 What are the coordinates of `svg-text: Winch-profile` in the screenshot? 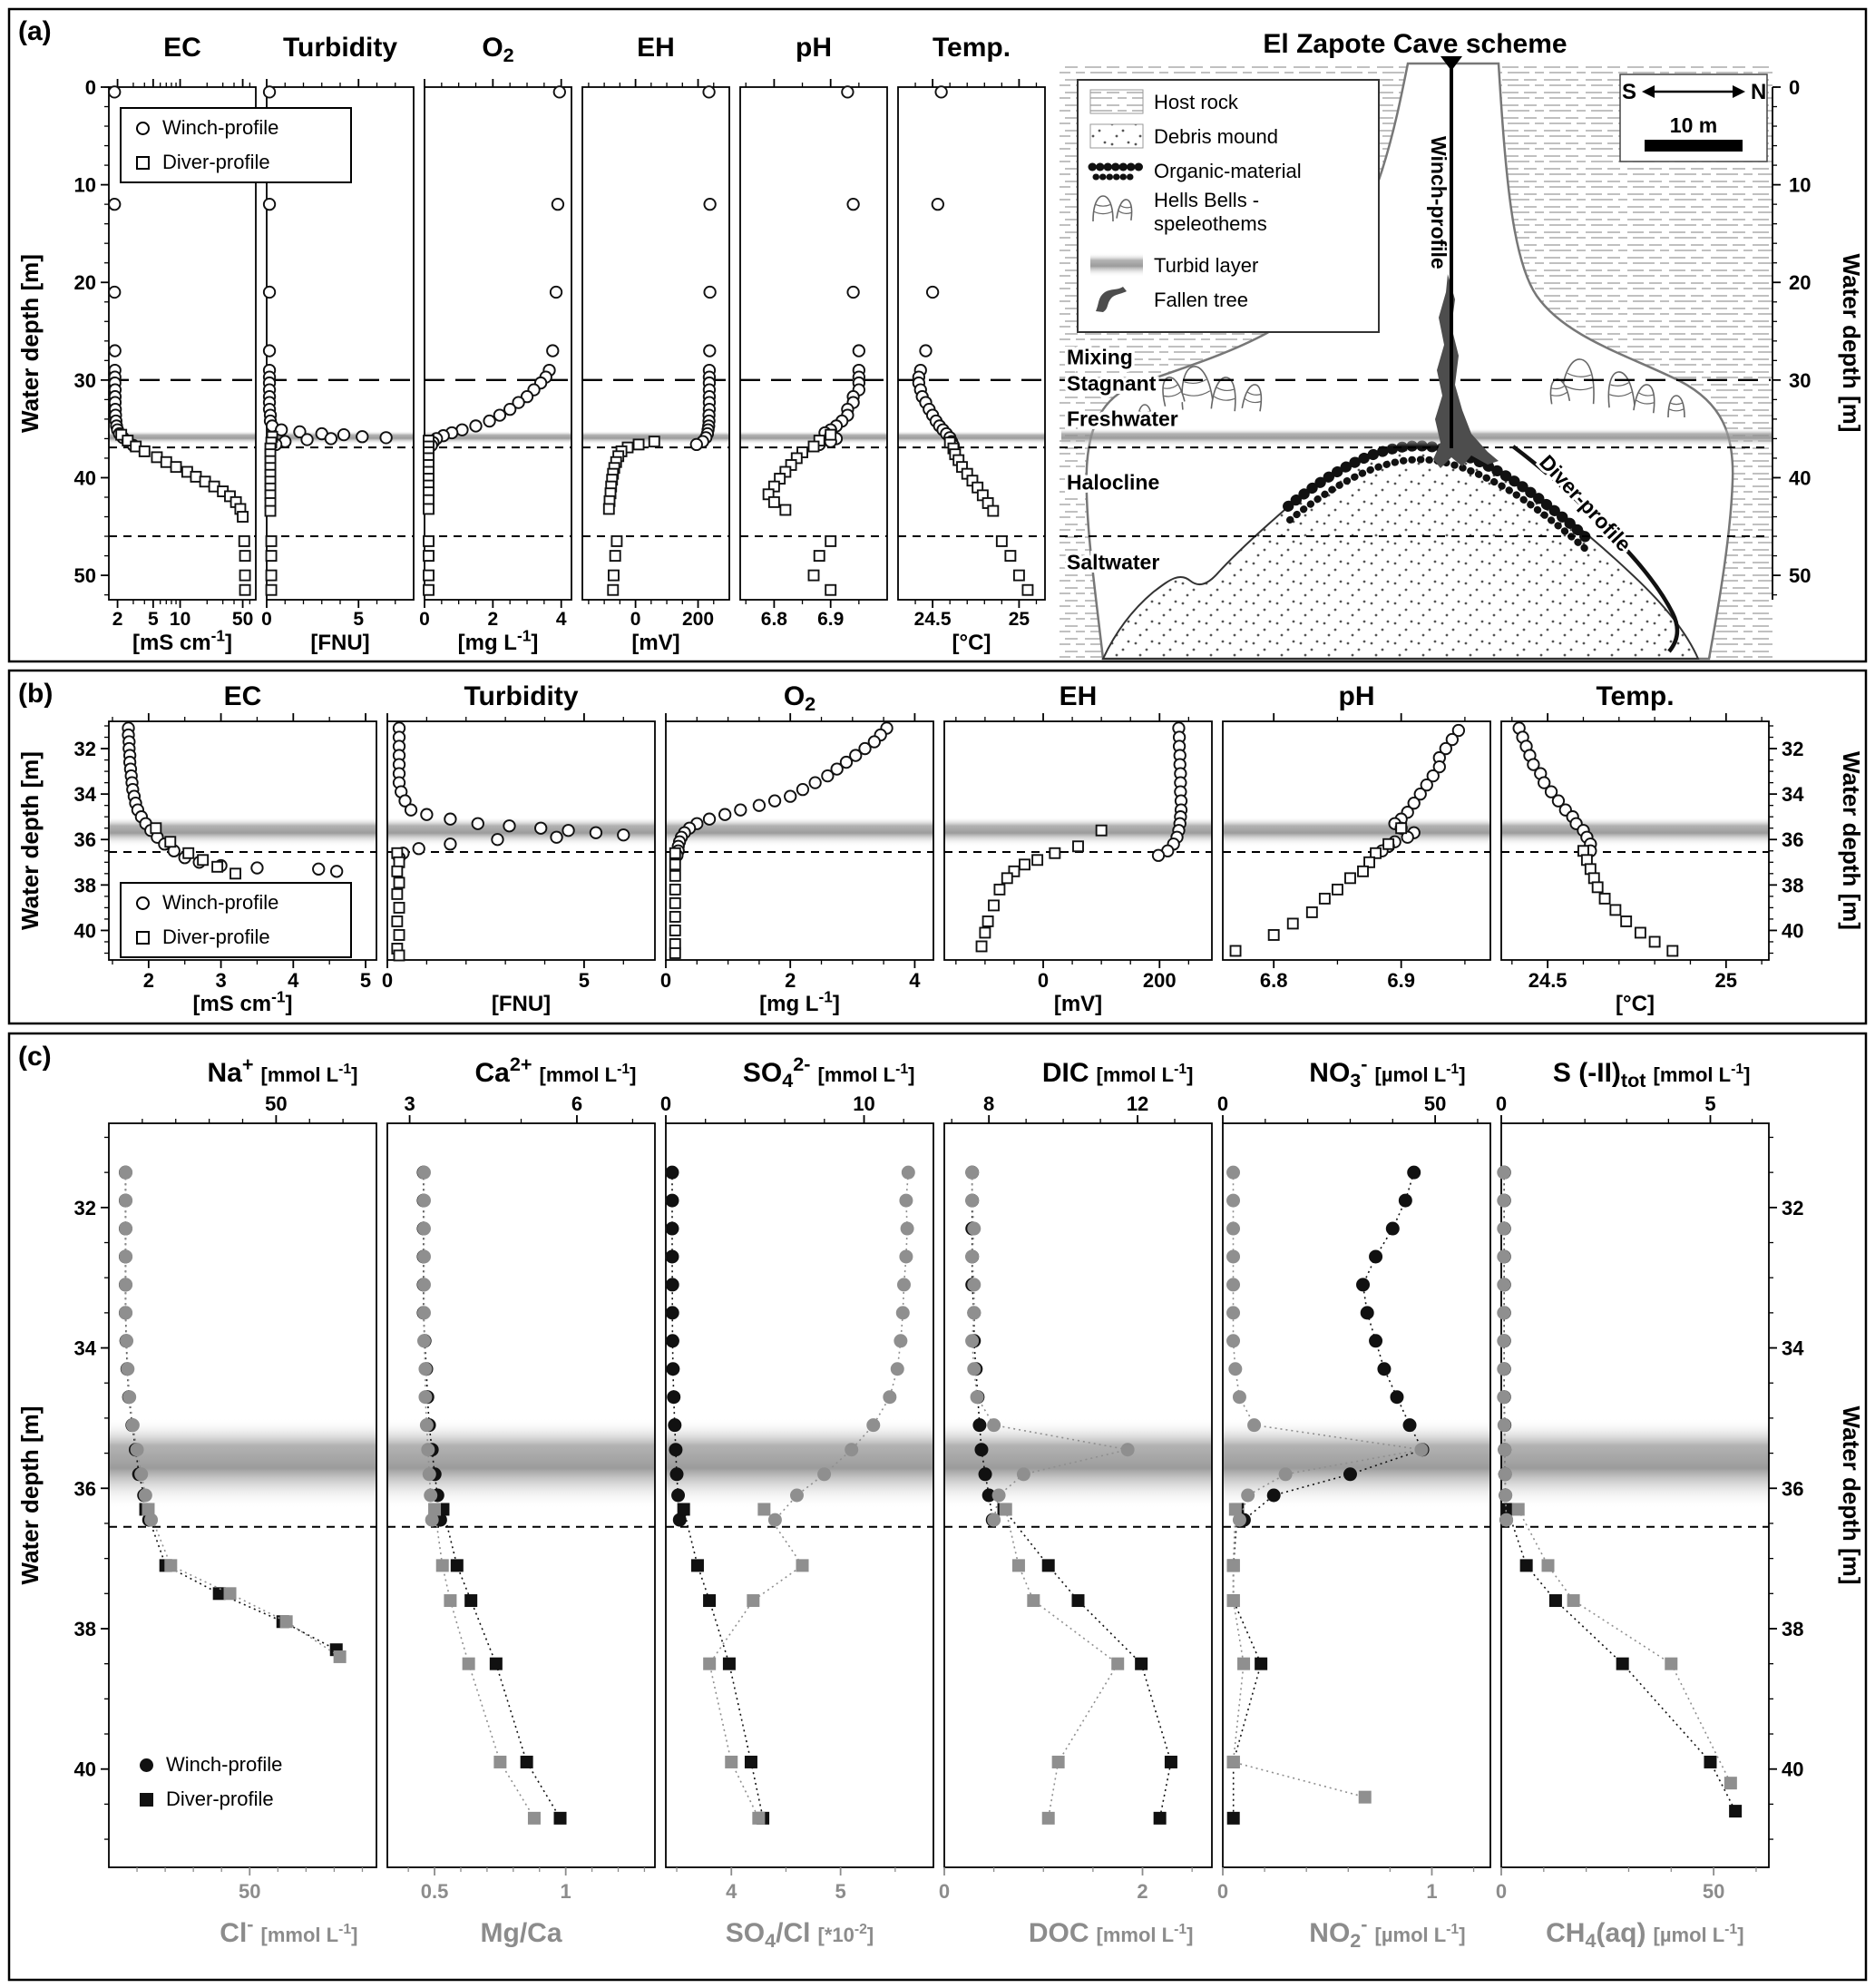 It's located at (1438, 202).